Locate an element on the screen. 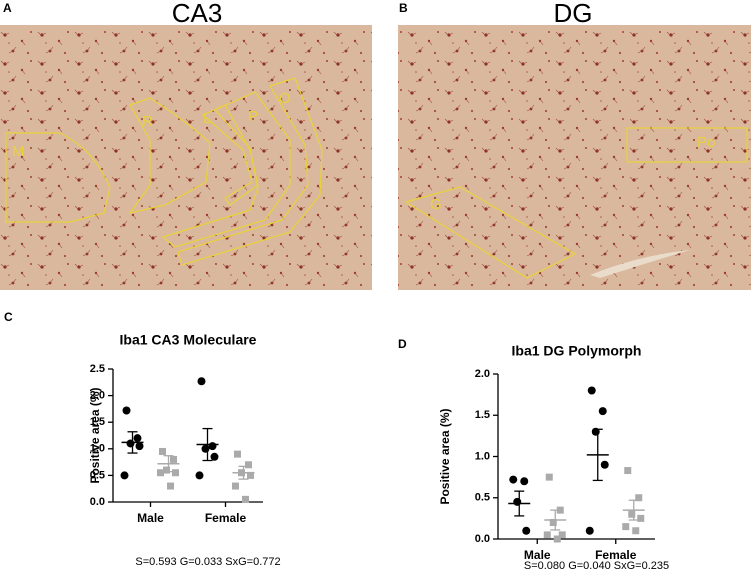 The height and width of the screenshot is (573, 751). panel-letter: B is located at coordinates (403, 8).